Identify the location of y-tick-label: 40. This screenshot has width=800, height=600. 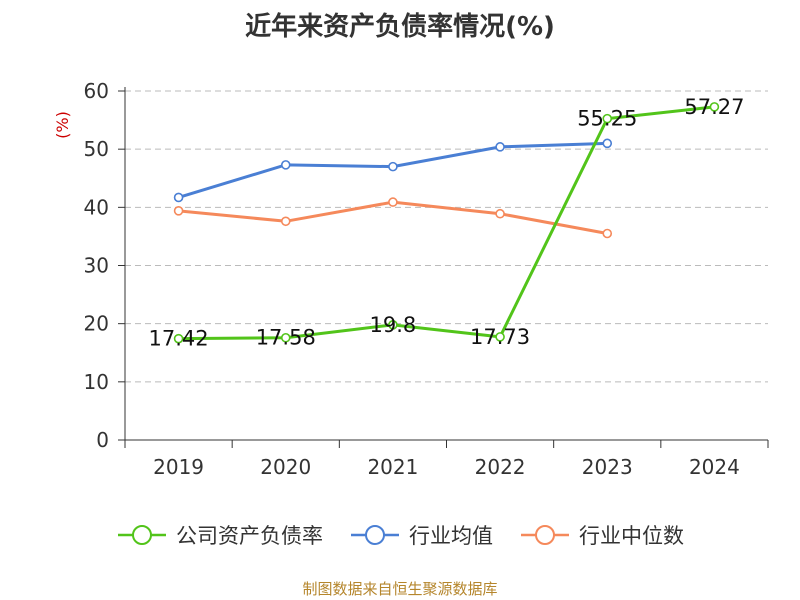
(96, 207).